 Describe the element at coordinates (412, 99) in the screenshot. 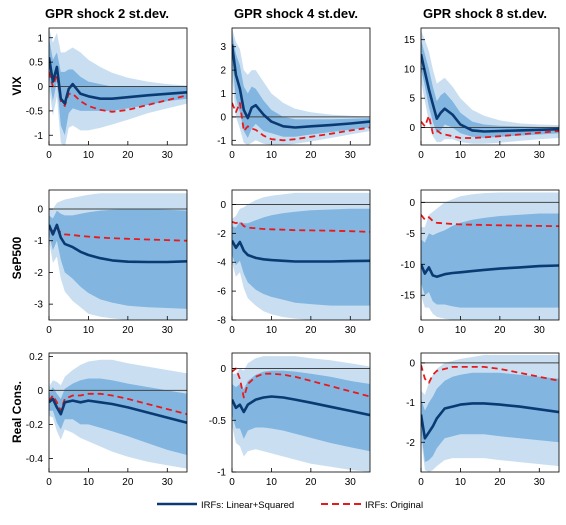

I see `panel-r1-c3-ytick-label: 5` at that location.